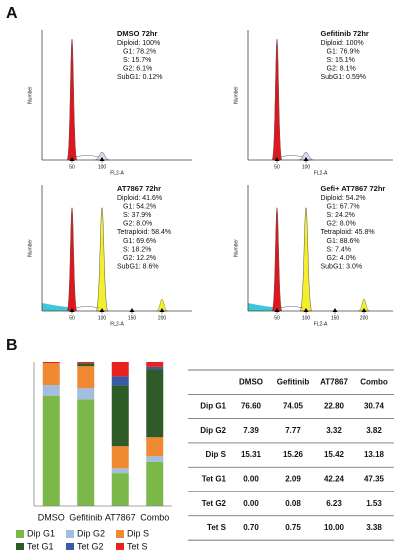 The height and width of the screenshot is (550, 401). Describe the element at coordinates (293, 406) in the screenshot. I see `table-cell: 74.05` at that location.